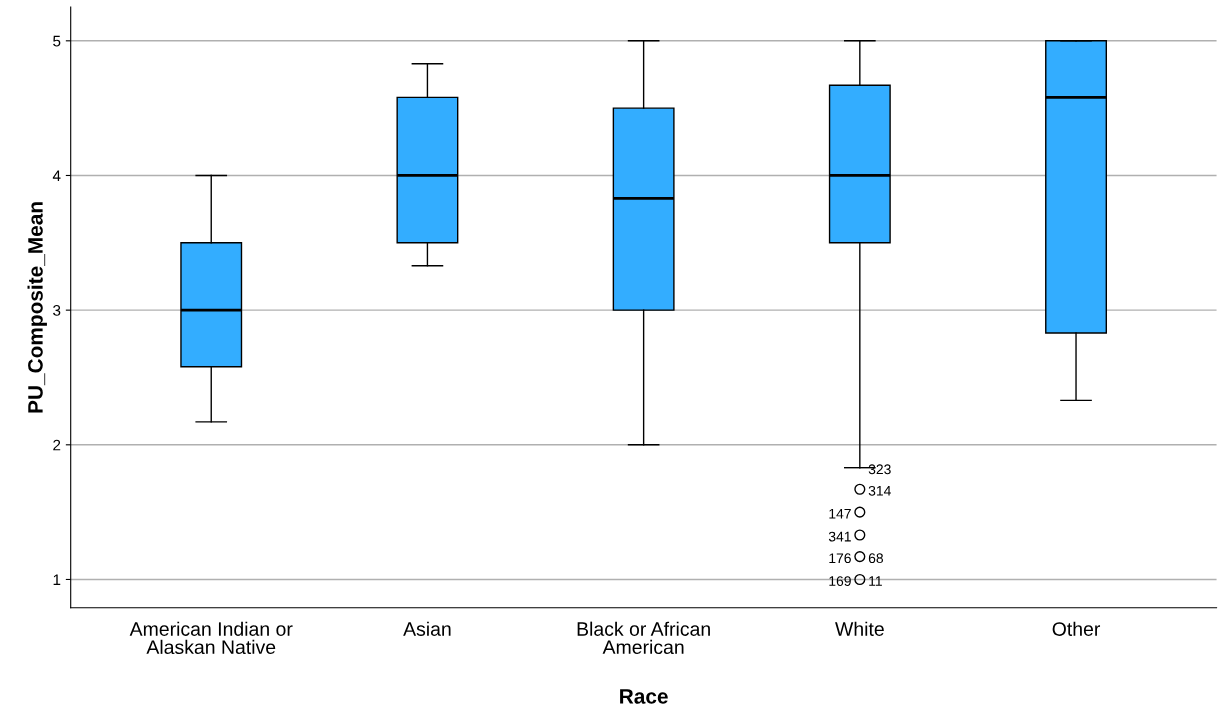 This screenshot has height=715, width=1219. Describe the element at coordinates (840, 558) in the screenshot. I see `annotation: 176` at that location.